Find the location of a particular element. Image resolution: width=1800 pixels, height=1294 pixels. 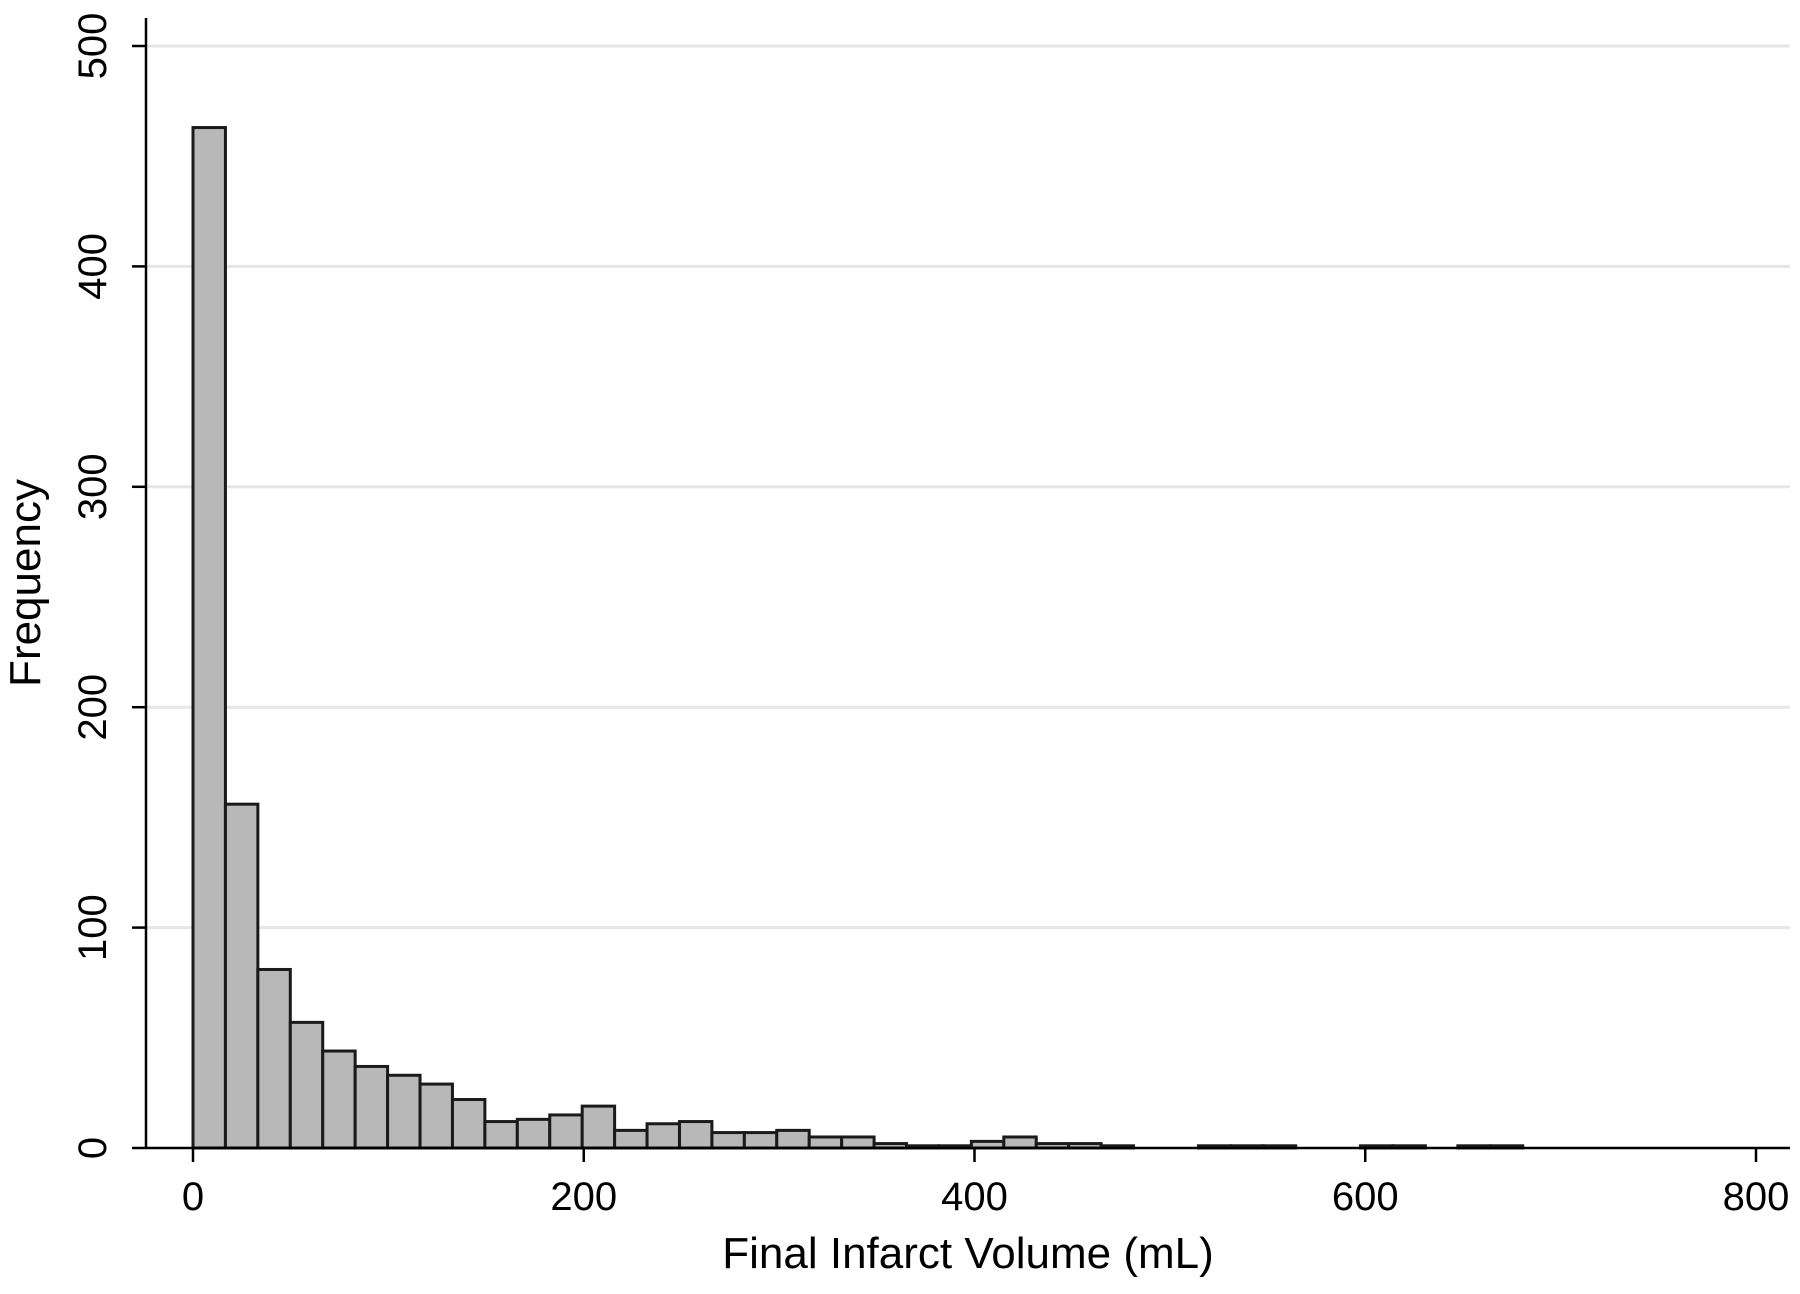

y-axis-ticks: 0 100 200 300 400 500 is located at coordinates (108, 586).